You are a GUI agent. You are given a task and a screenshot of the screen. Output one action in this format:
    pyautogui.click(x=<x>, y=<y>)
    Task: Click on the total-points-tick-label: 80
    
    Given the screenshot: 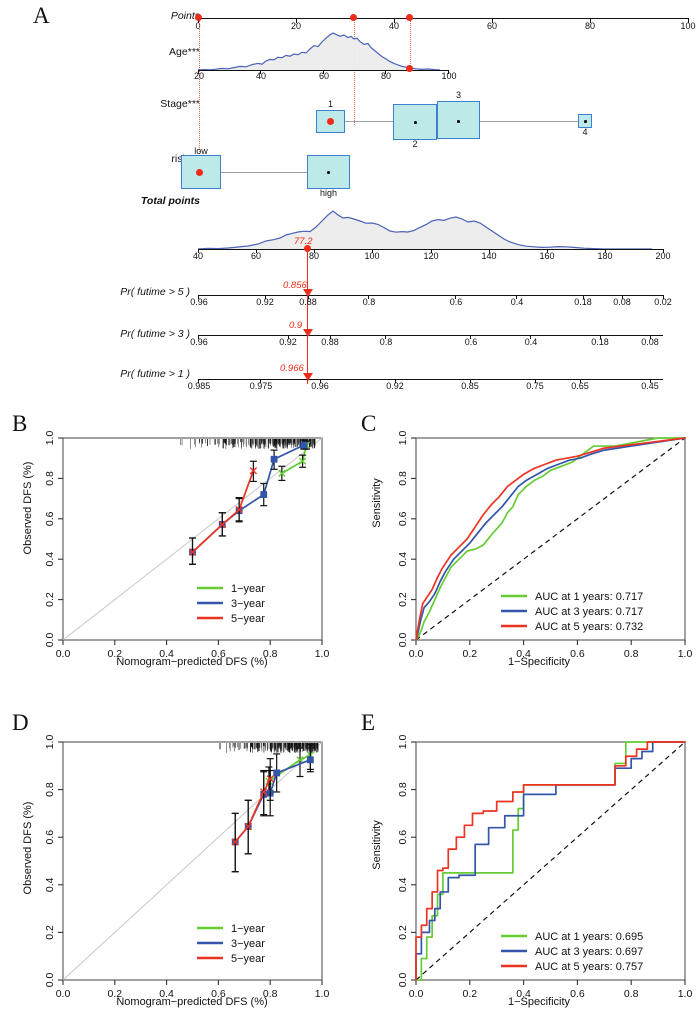 What is the action you would take?
    pyautogui.click(x=313, y=256)
    